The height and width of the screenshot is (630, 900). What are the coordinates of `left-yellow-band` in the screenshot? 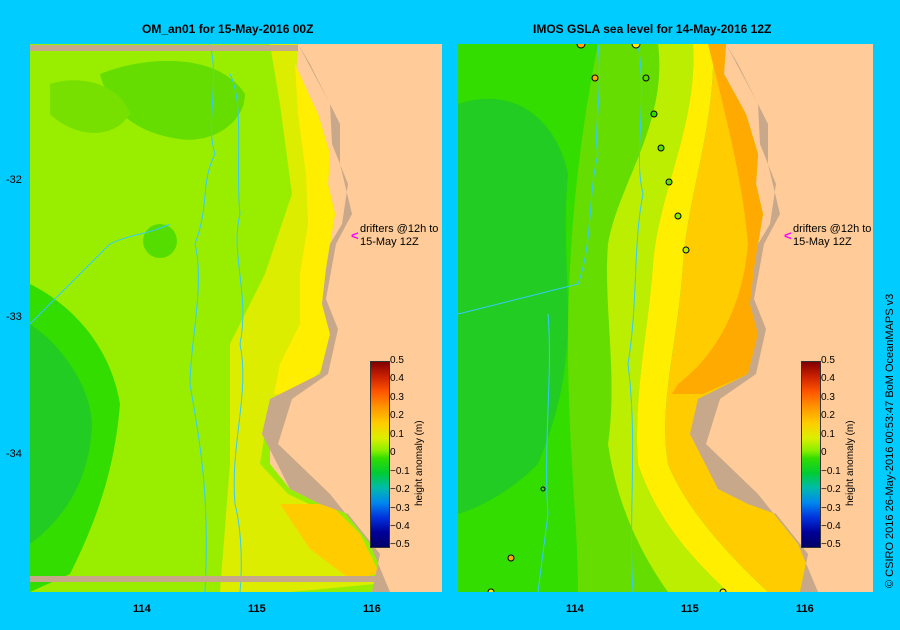 It's located at (297, 318).